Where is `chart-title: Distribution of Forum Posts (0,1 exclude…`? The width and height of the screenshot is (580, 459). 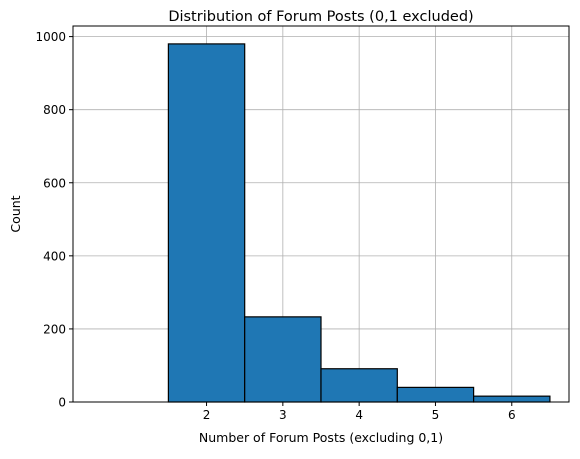
chart-title: Distribution of Forum Posts (0,1 exclude… is located at coordinates (320, 17).